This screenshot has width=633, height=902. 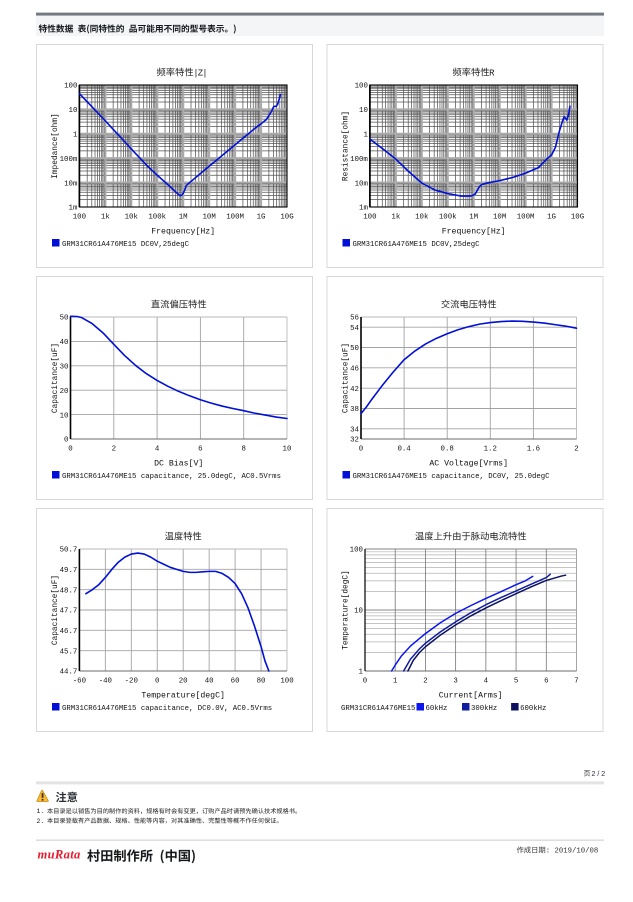 What do you see at coordinates (105, 682) in the screenshot?
I see `svg-text: -40` at bounding box center [105, 682].